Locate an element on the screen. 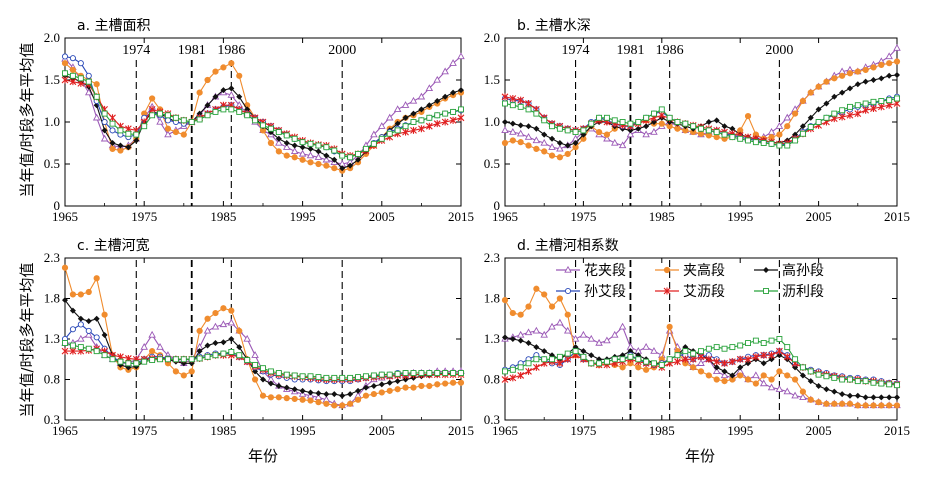 The width and height of the screenshot is (943, 479). y-tick-label: 1.3 is located at coordinates (52, 338).